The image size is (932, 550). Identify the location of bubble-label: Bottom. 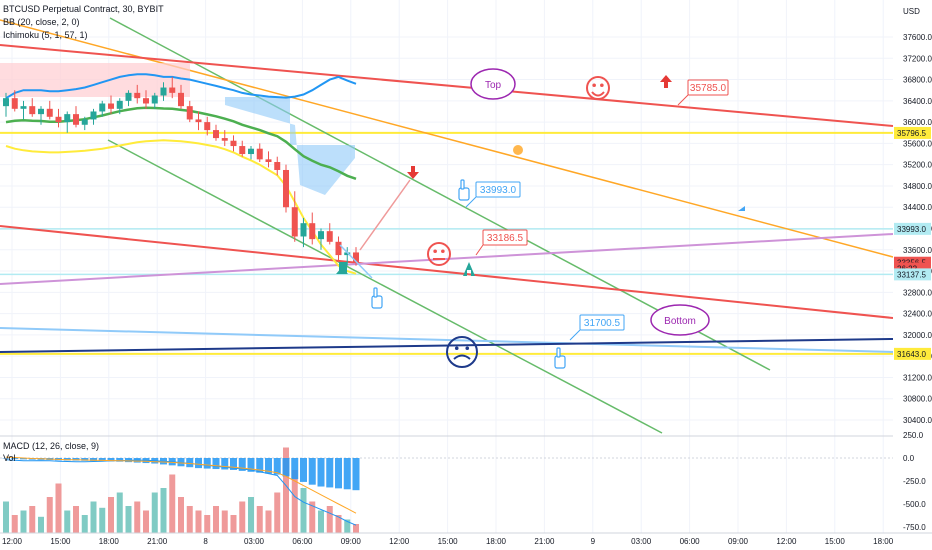
(680, 321).